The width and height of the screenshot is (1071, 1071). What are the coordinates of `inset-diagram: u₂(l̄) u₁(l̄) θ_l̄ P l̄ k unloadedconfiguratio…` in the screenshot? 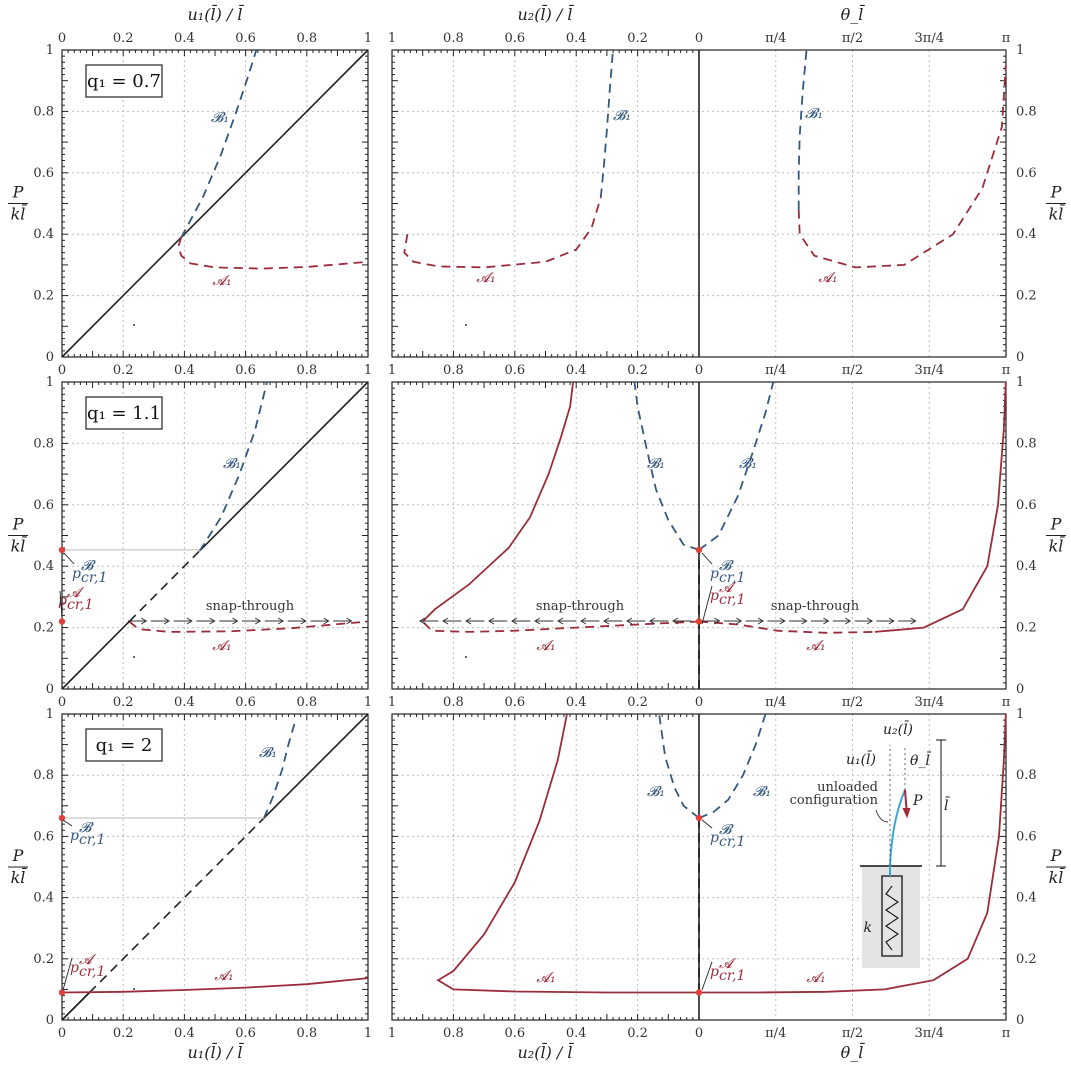 It's located at (870, 844).